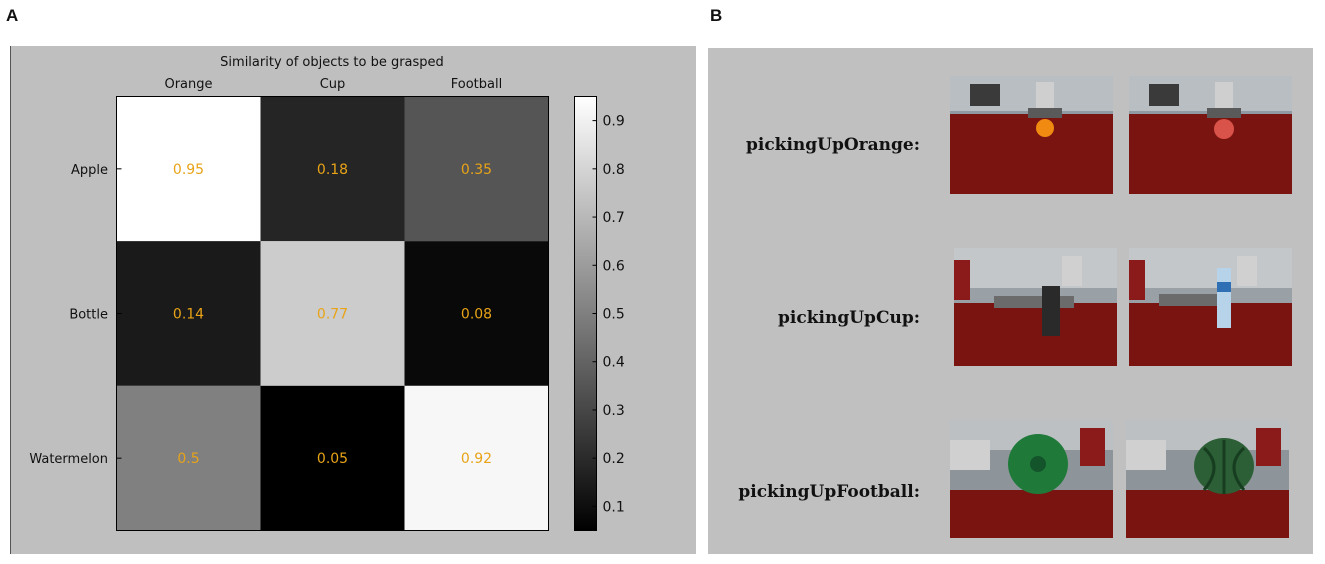 Image resolution: width=1325 pixels, height=564 pixels. I want to click on row-label-apple: Apple, so click(89, 170).